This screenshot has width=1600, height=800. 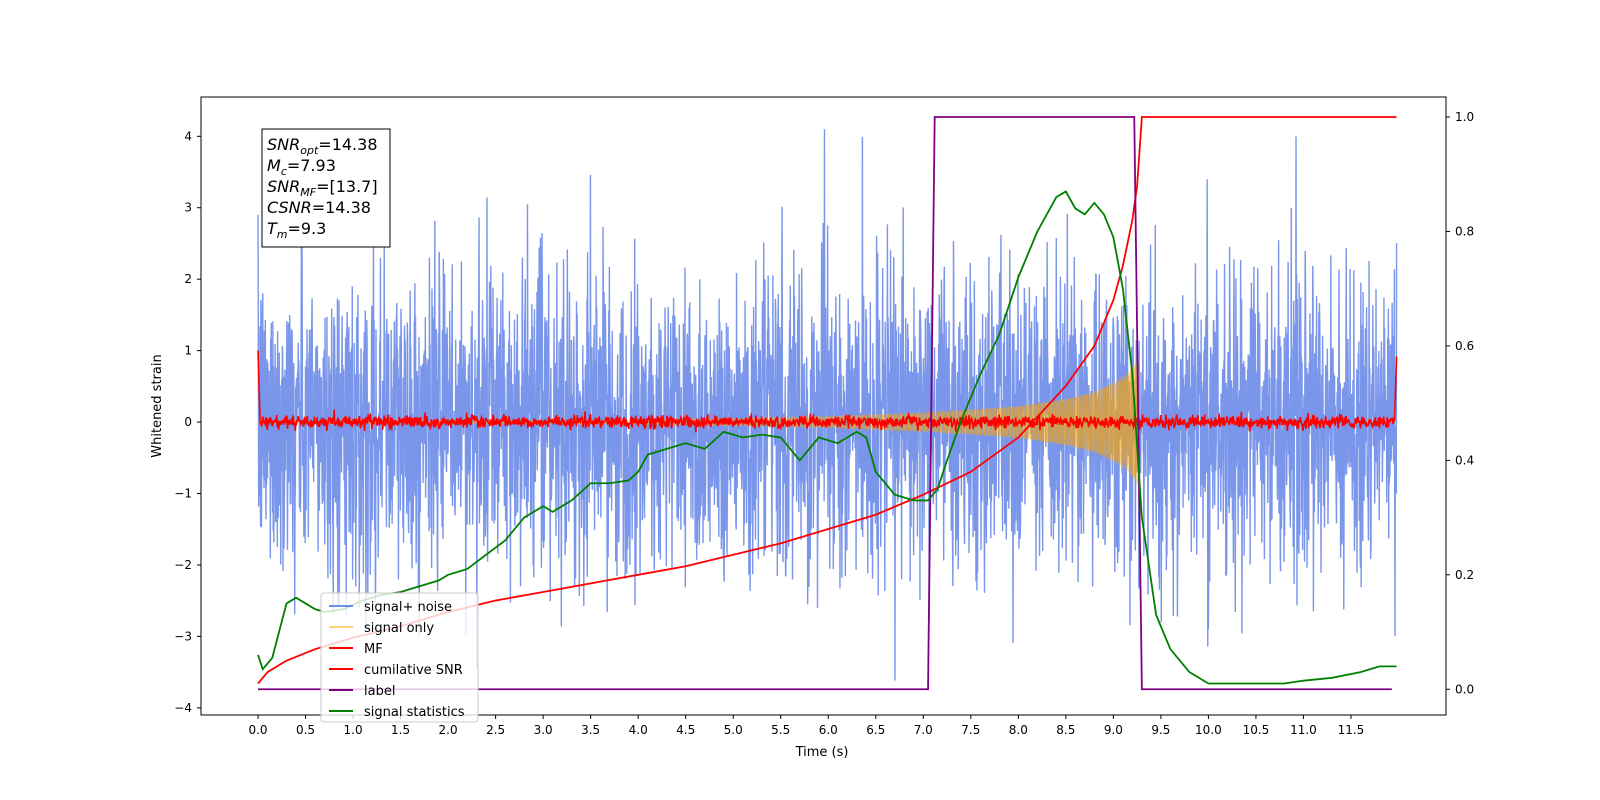 What do you see at coordinates (1113, 730) in the screenshot?
I see `x-tick-label: 9.0` at bounding box center [1113, 730].